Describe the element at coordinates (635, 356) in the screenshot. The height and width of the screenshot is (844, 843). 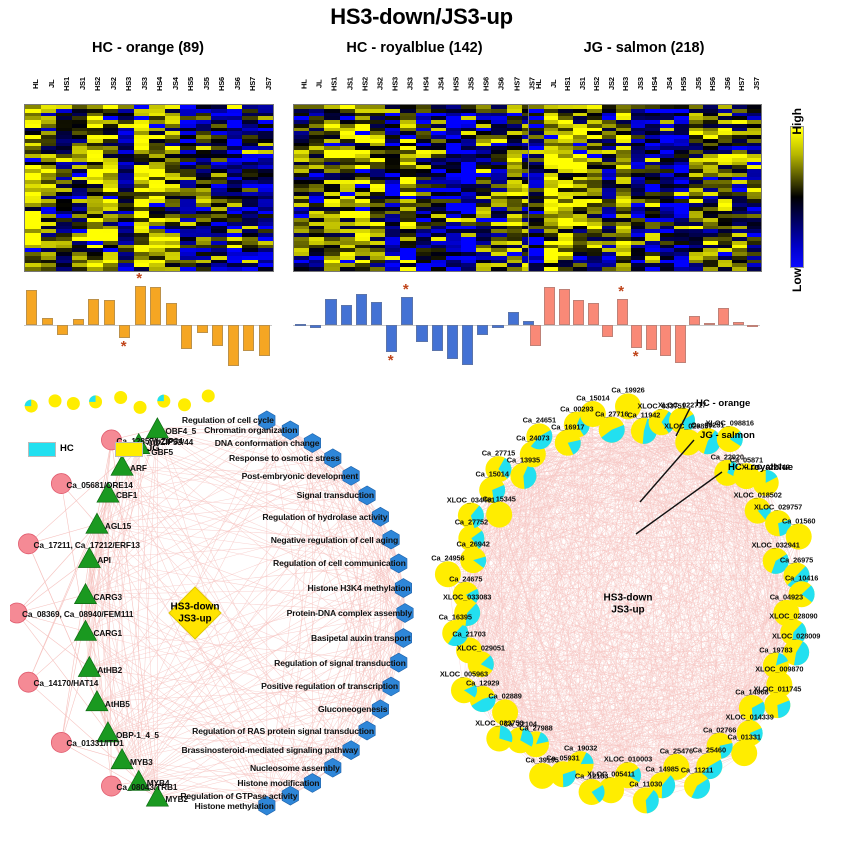
I see `significance-star: *` at that location.